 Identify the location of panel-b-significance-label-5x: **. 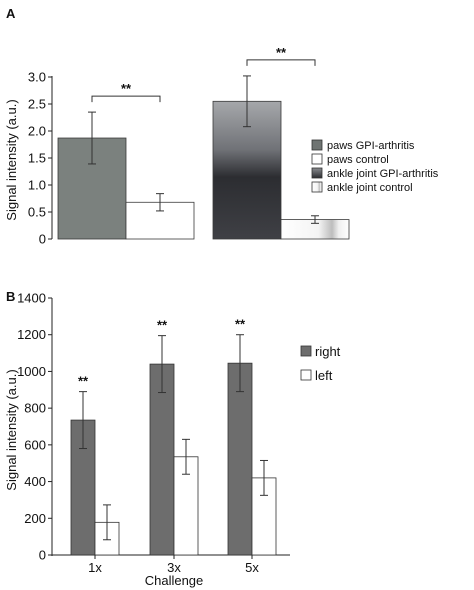
(240, 324).